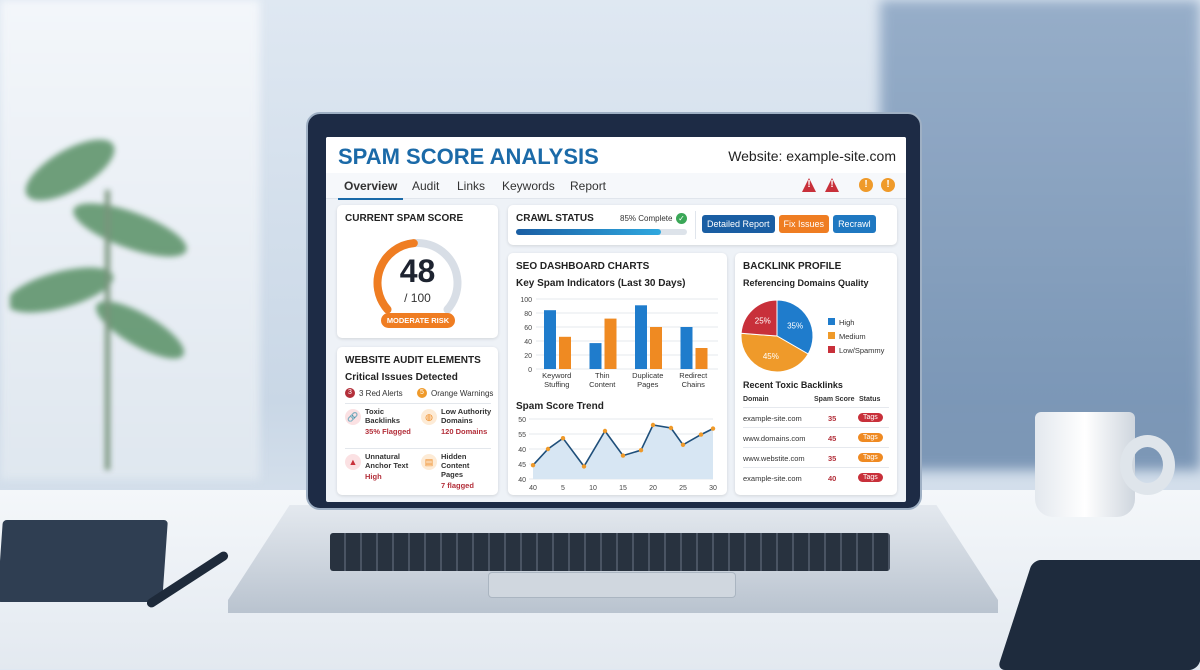  Describe the element at coordinates (862, 350) in the screenshot. I see `legend-label: Low/Spammy` at that location.